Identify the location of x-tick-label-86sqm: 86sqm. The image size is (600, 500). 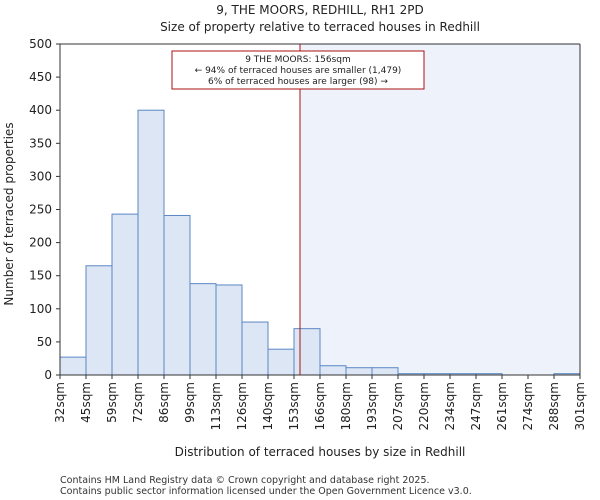
(164, 402).